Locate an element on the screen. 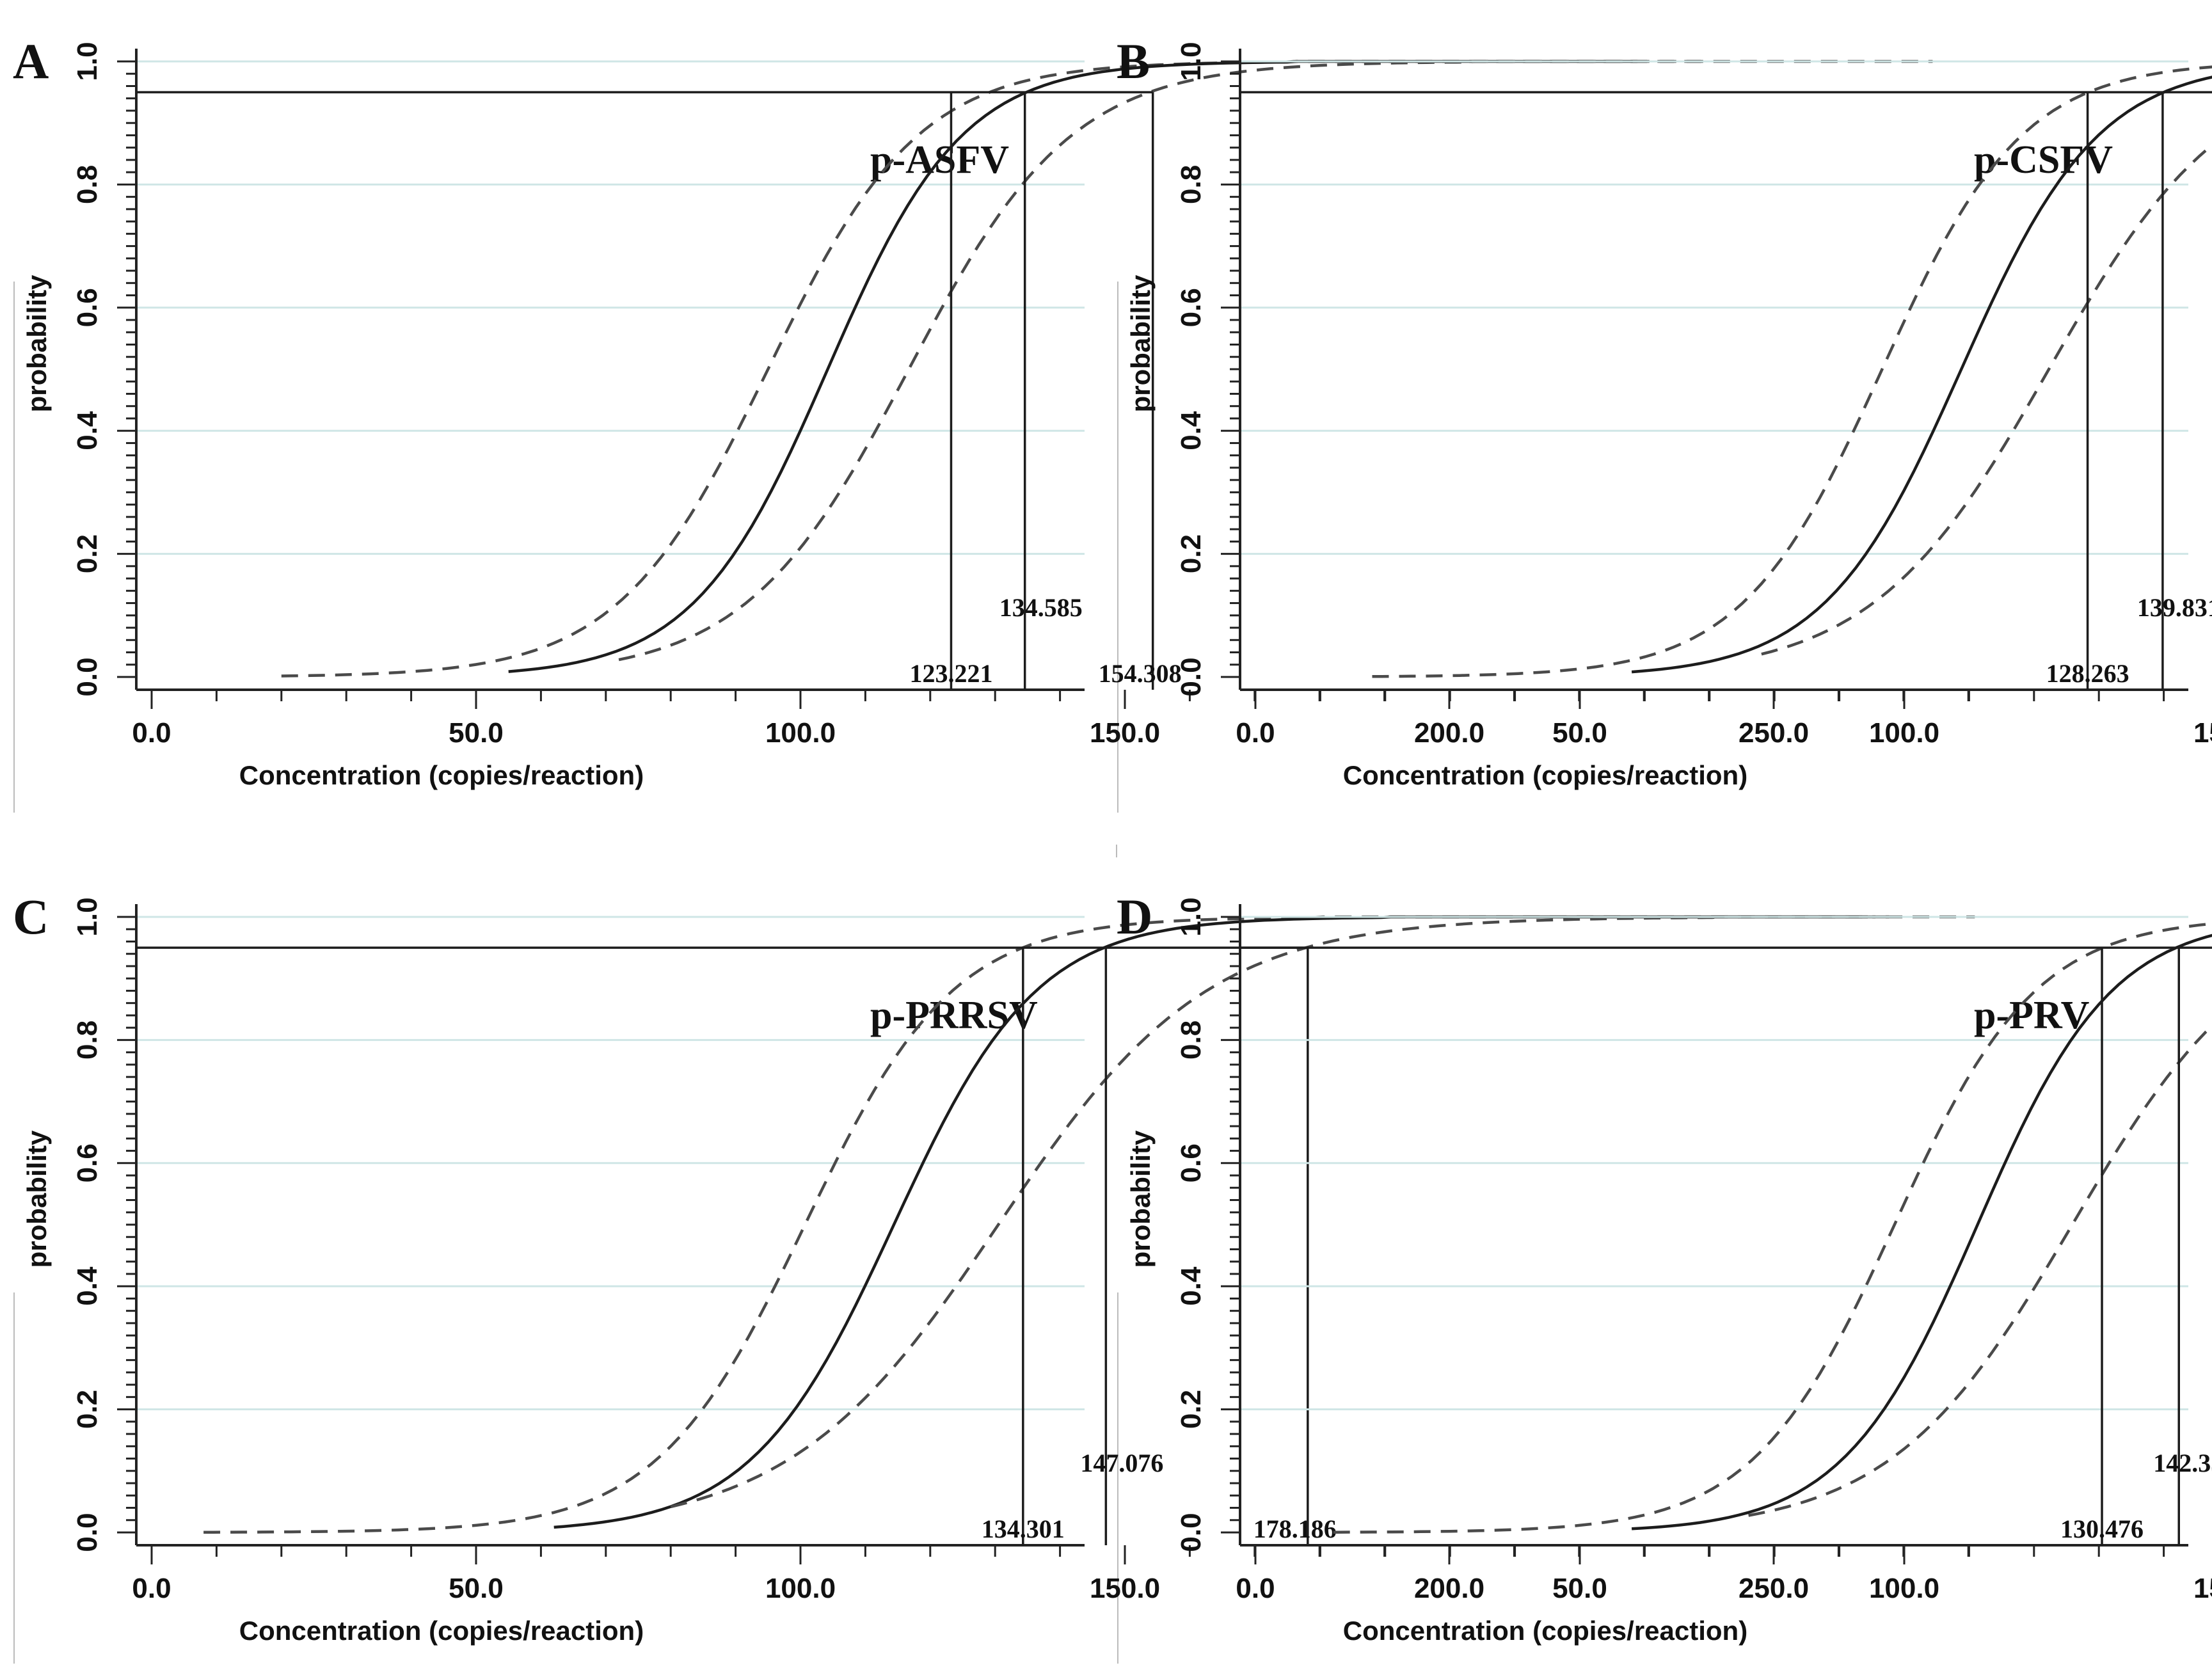  panel-letter: A is located at coordinates (31, 61).